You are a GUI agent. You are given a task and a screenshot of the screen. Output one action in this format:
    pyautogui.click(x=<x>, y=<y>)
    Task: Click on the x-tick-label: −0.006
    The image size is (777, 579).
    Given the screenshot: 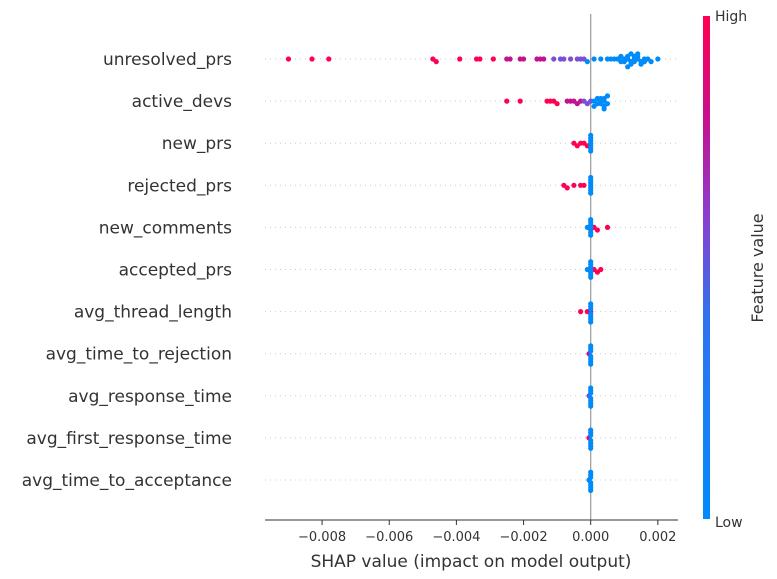 What is the action you would take?
    pyautogui.click(x=389, y=537)
    